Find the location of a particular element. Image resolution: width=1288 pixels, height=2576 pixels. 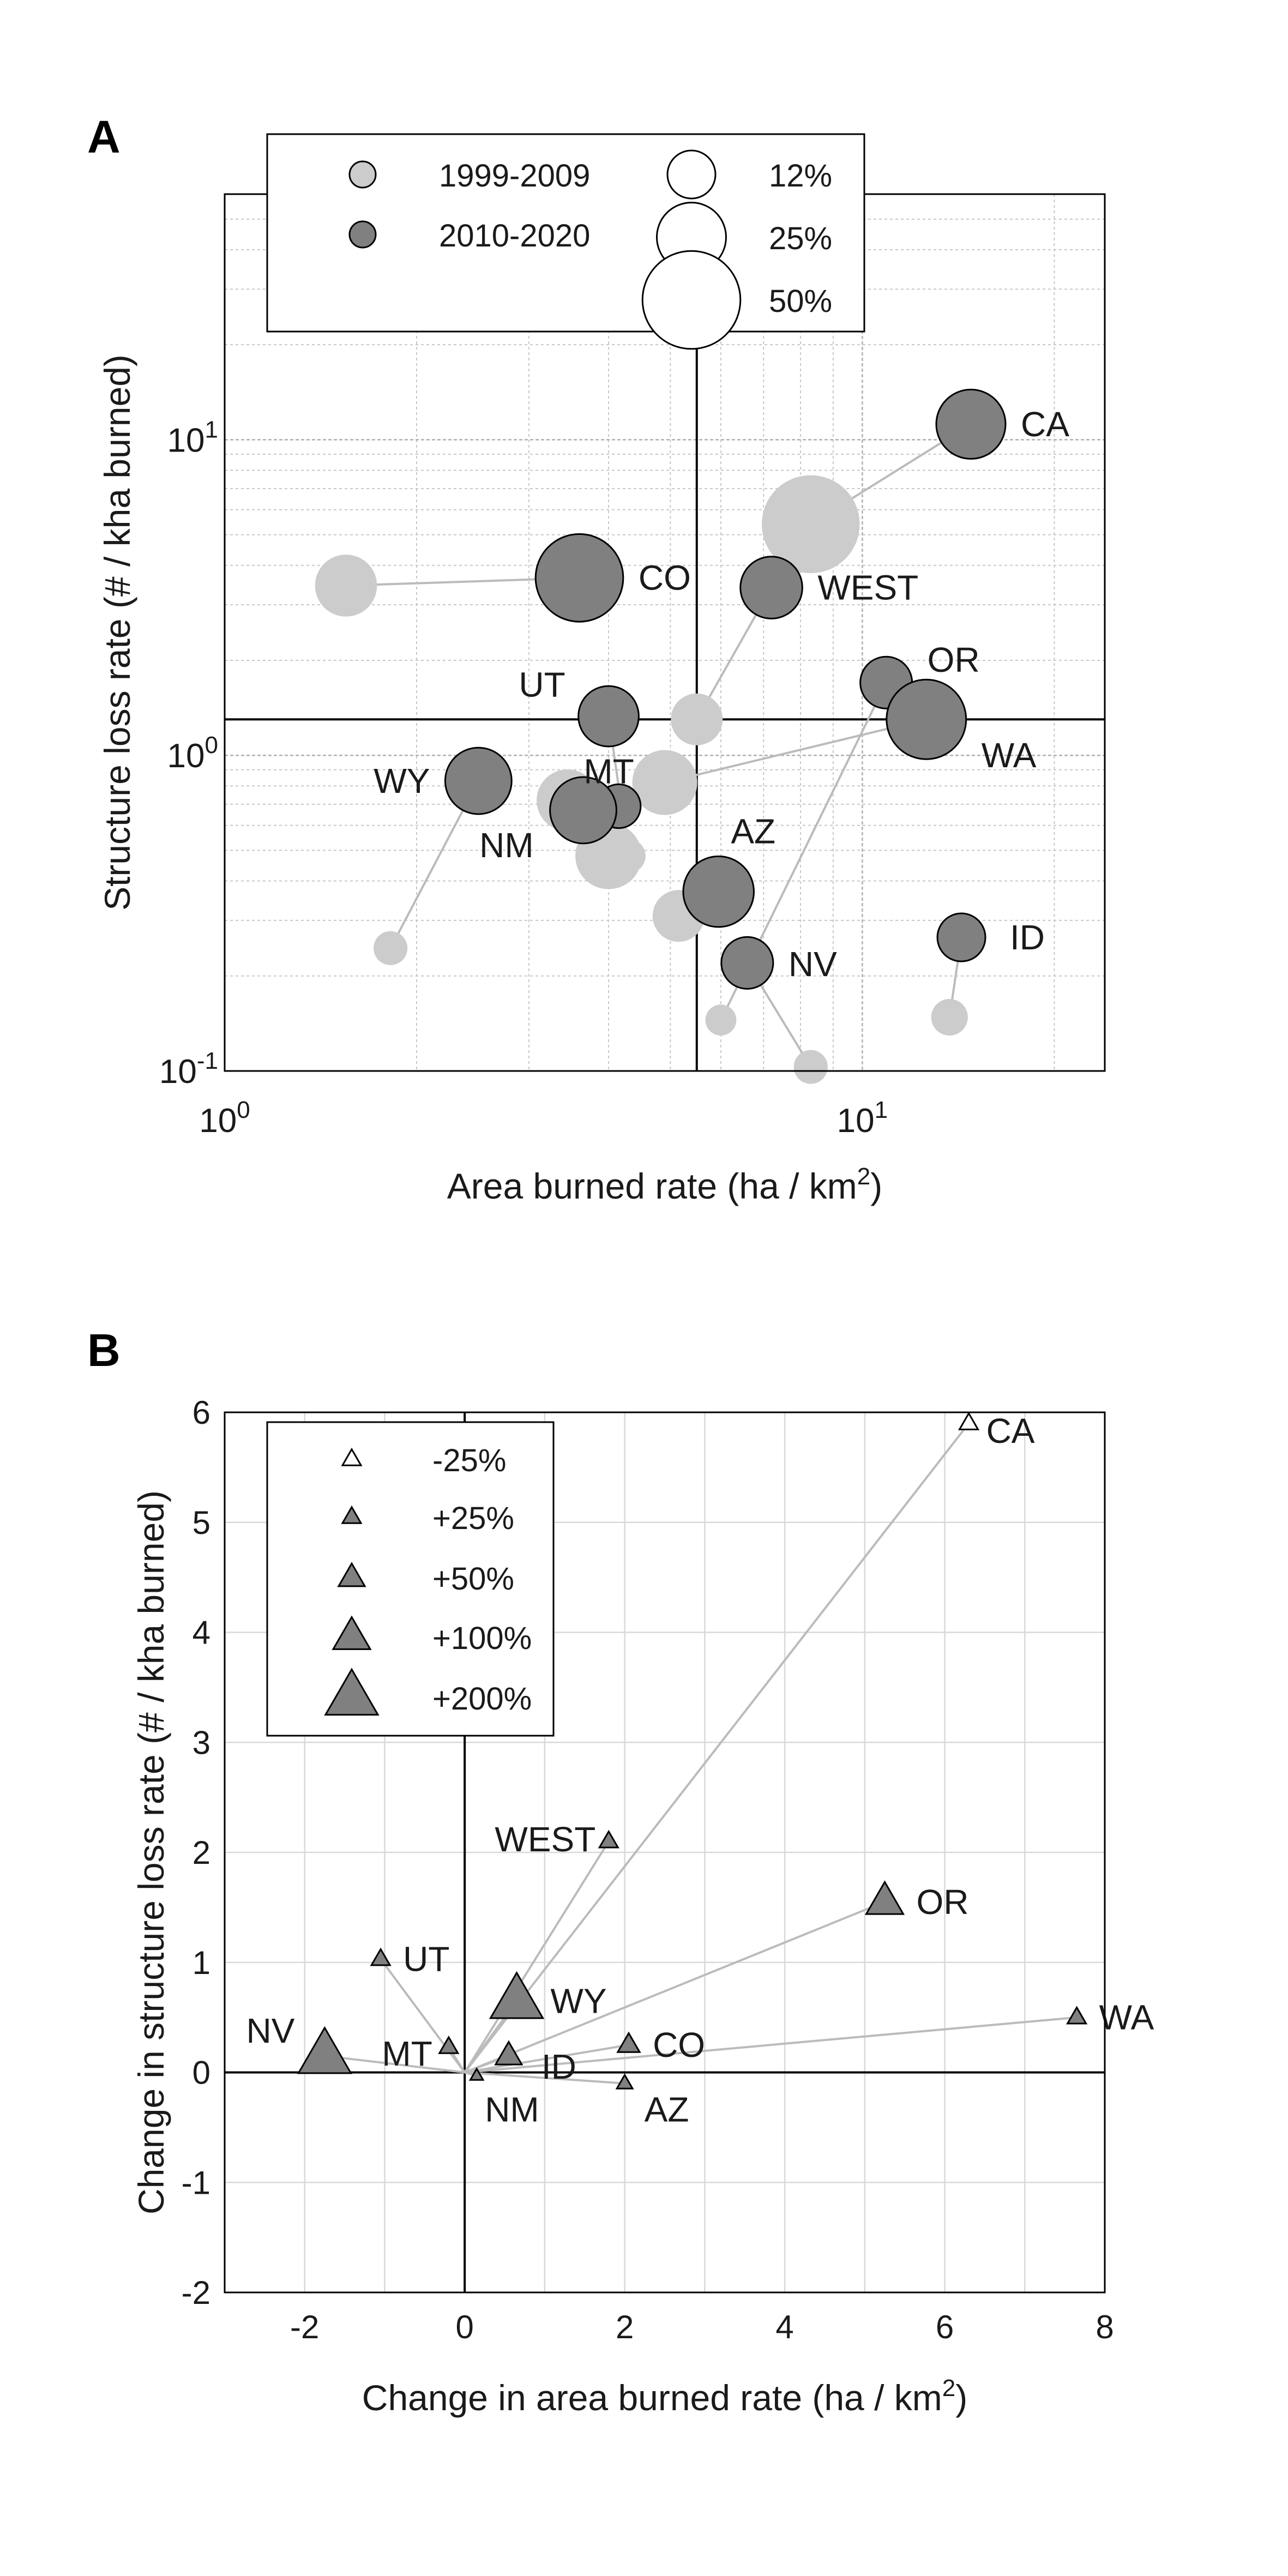

triangle-or is located at coordinates (884, 1897).